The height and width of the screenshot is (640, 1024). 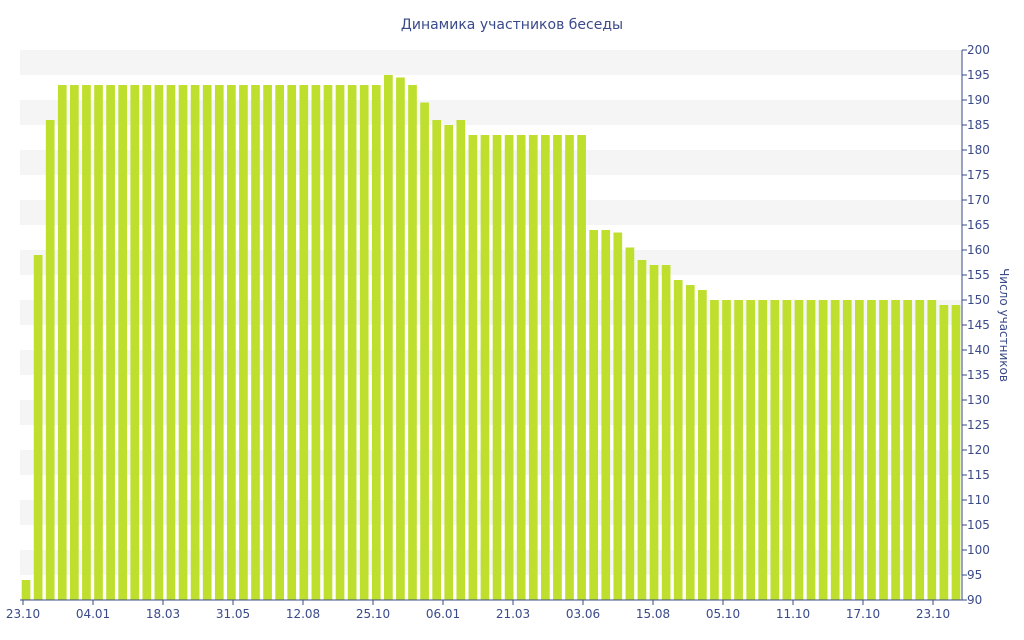 I want to click on y-tick-label: 195, so click(x=978, y=75).